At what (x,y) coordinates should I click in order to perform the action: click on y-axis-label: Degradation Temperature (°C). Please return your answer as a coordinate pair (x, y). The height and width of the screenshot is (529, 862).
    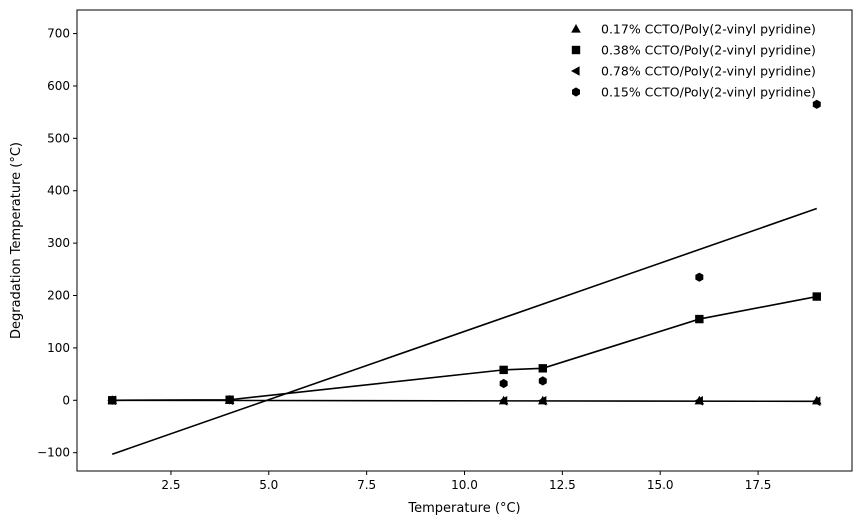
    Looking at the image, I should click on (16, 240).